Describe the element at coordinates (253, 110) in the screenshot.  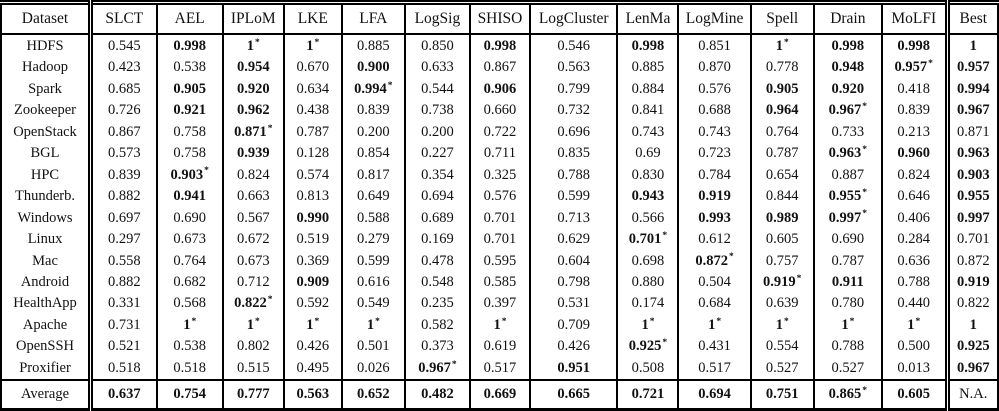
I see `cell-value: 0.962` at that location.